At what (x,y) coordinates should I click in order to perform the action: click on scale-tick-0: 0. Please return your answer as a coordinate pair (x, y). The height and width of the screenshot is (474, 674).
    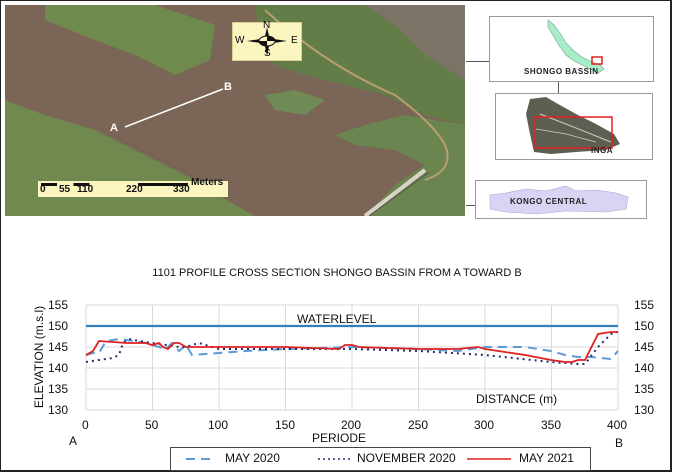
    Looking at the image, I should click on (43, 189).